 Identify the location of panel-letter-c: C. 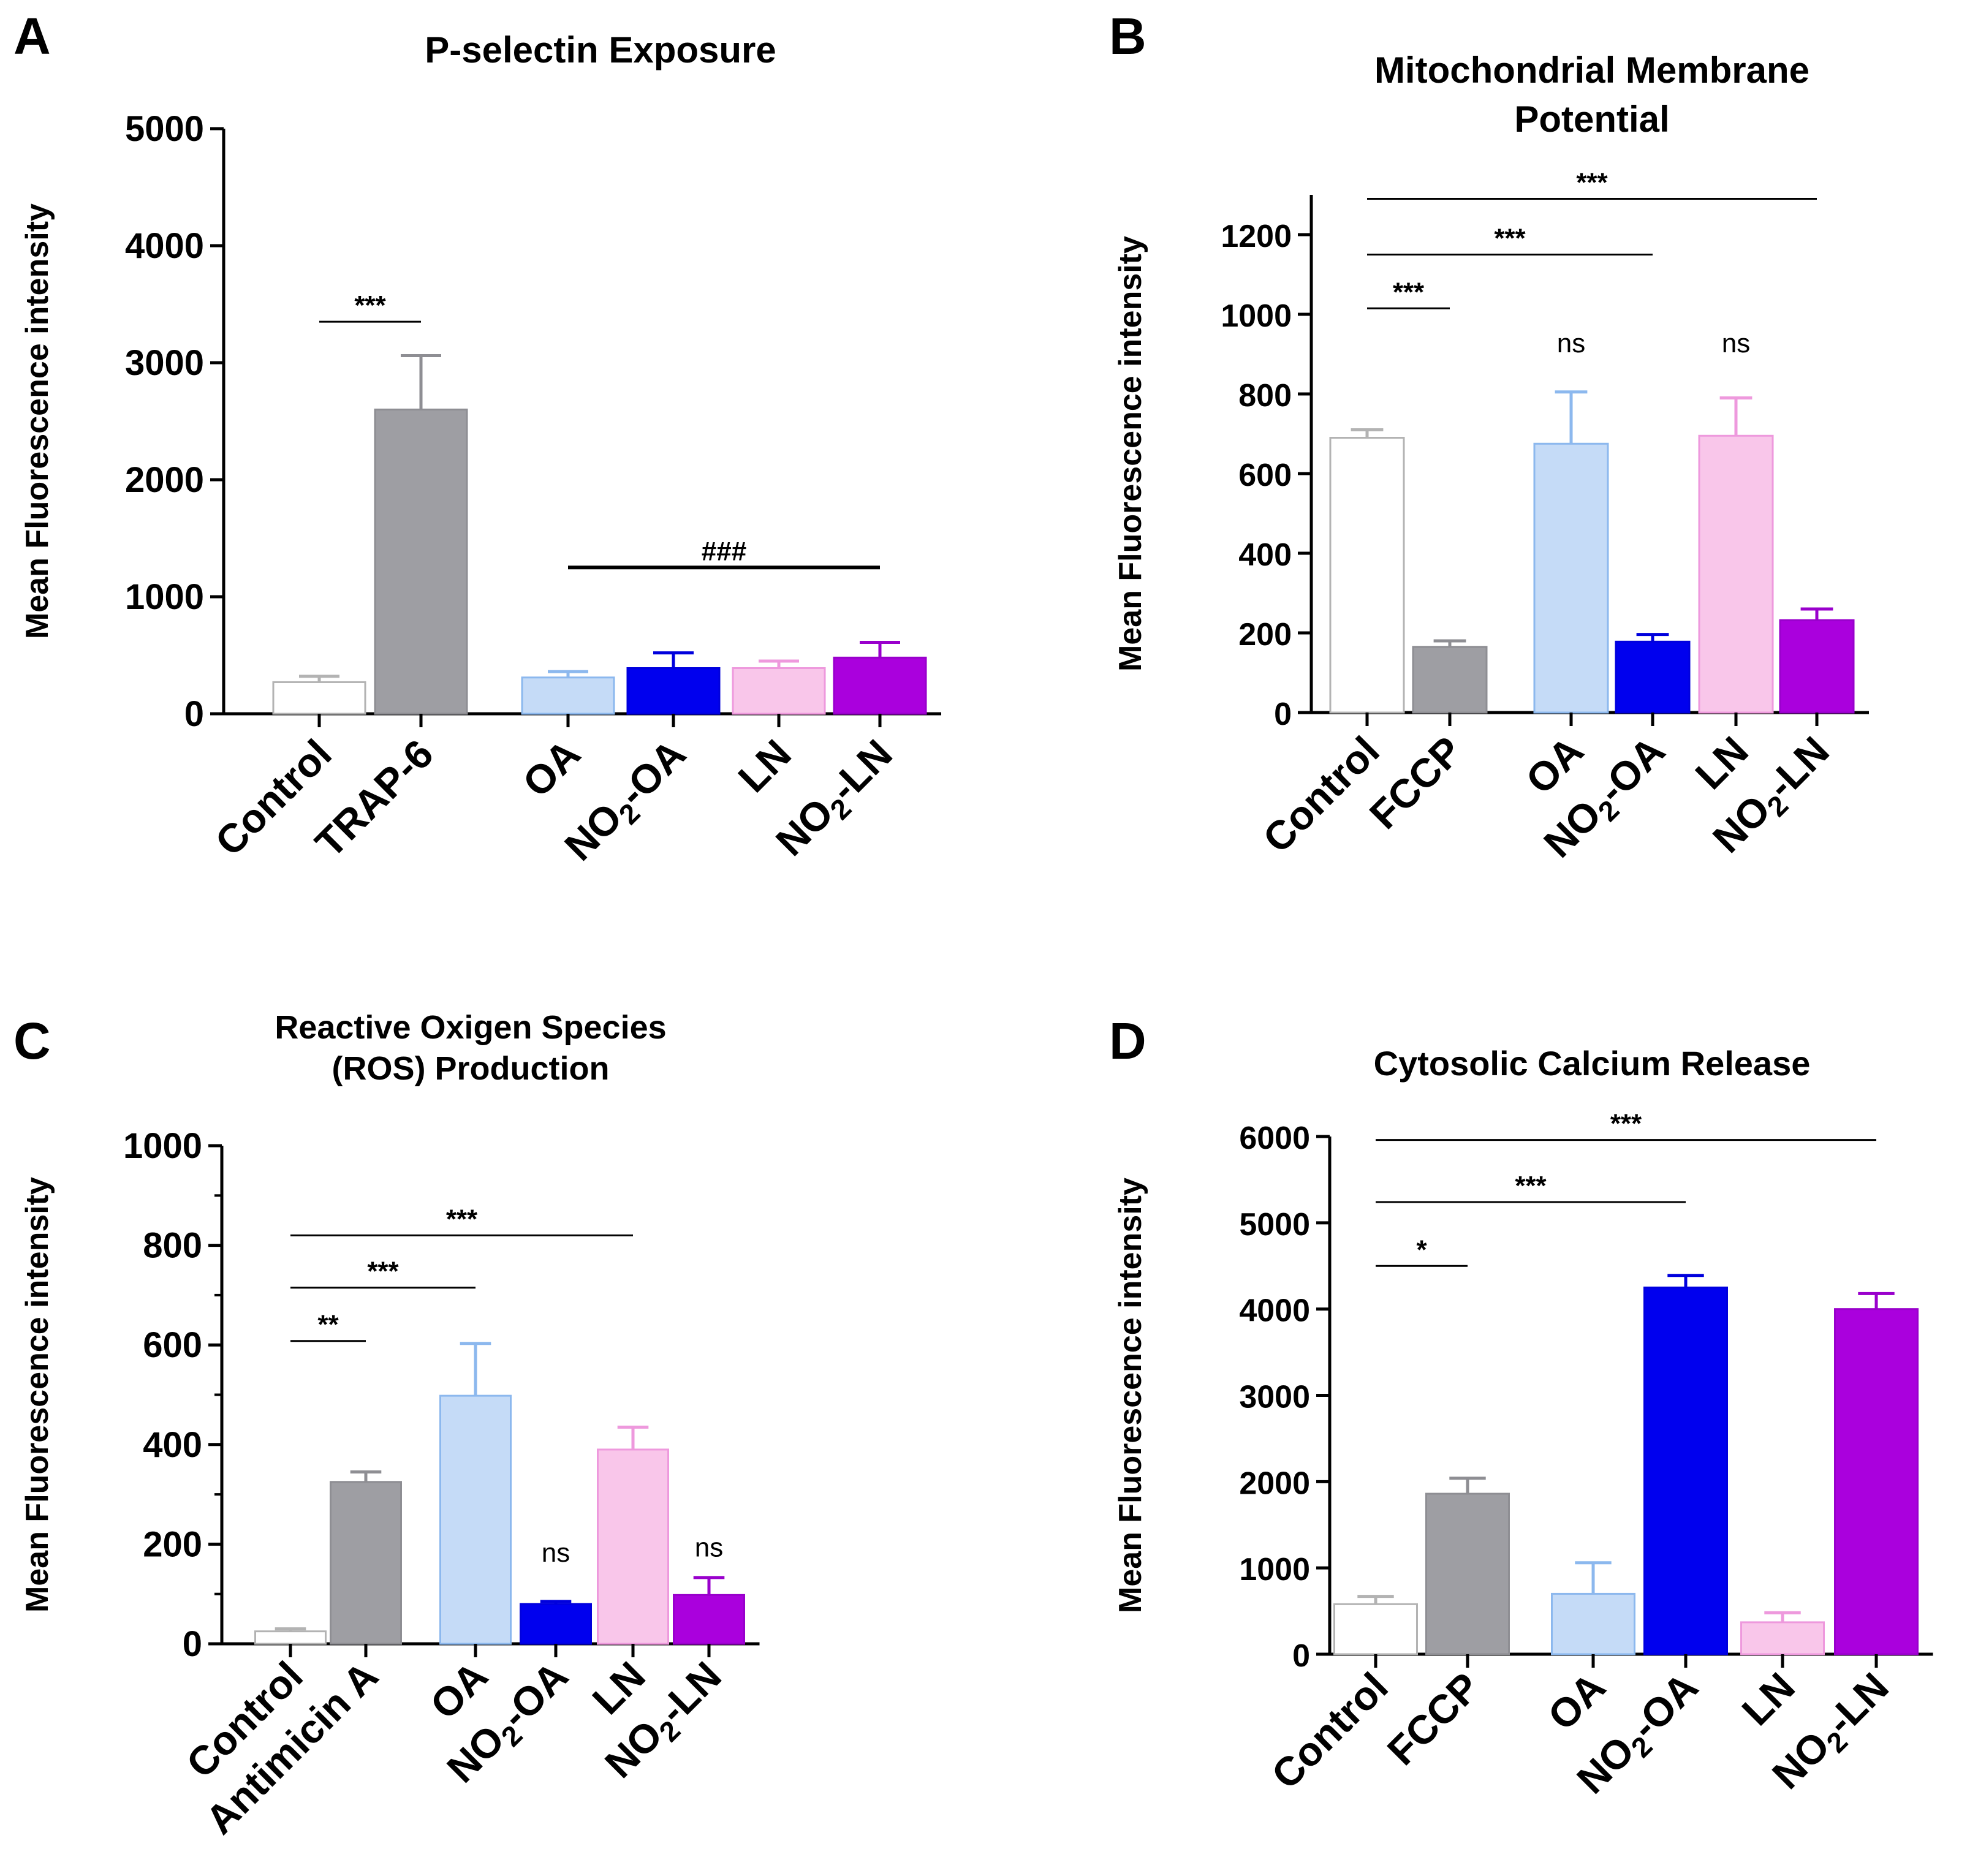
(32, 1041).